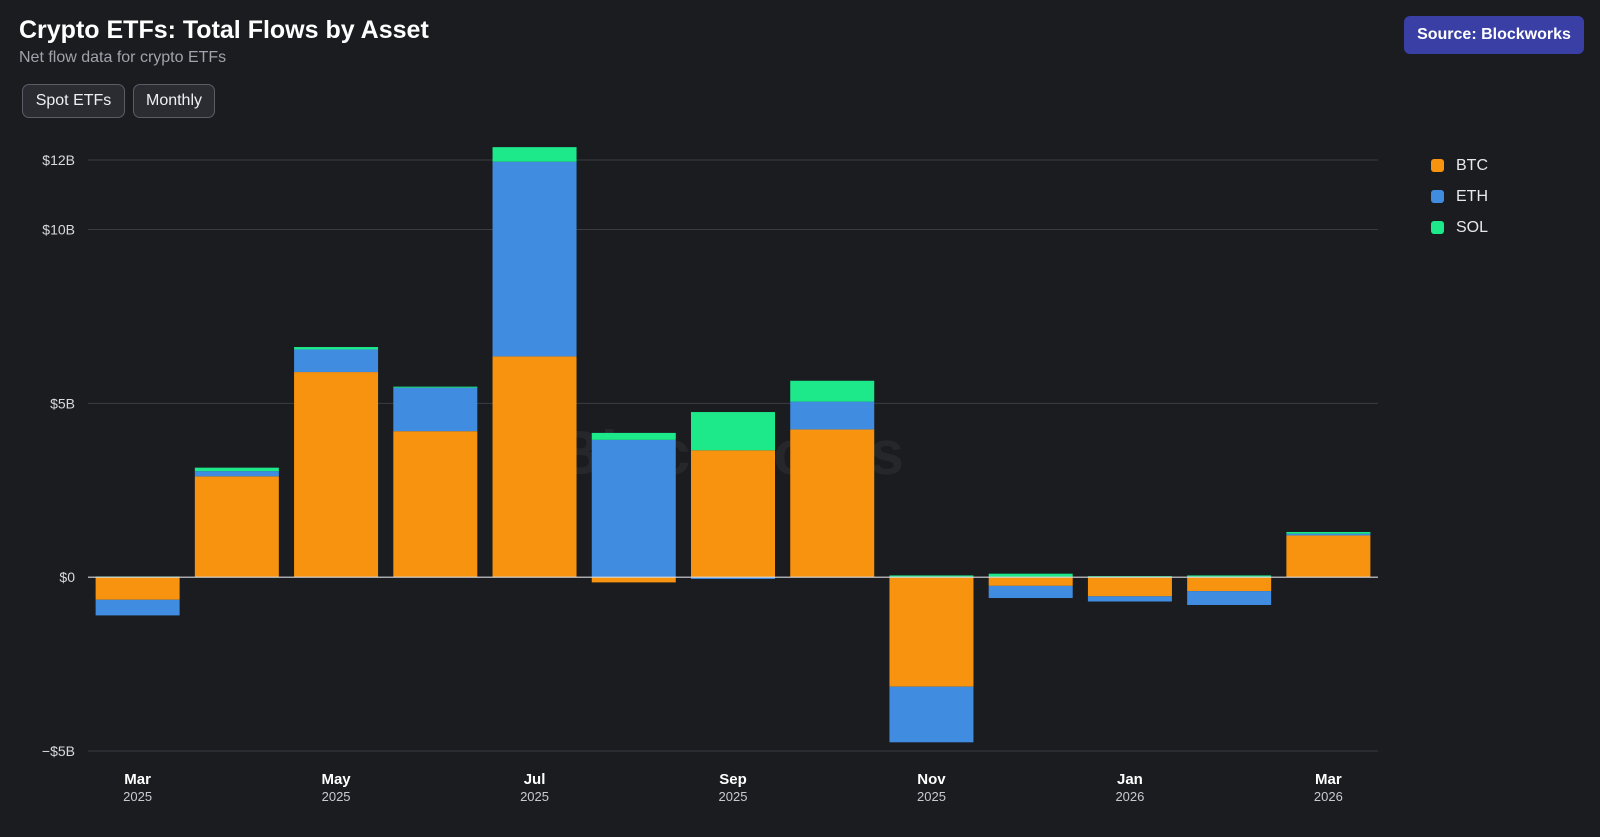 This screenshot has height=837, width=1600. Describe the element at coordinates (1472, 196) in the screenshot. I see `legend-label-eth: ETH` at that location.